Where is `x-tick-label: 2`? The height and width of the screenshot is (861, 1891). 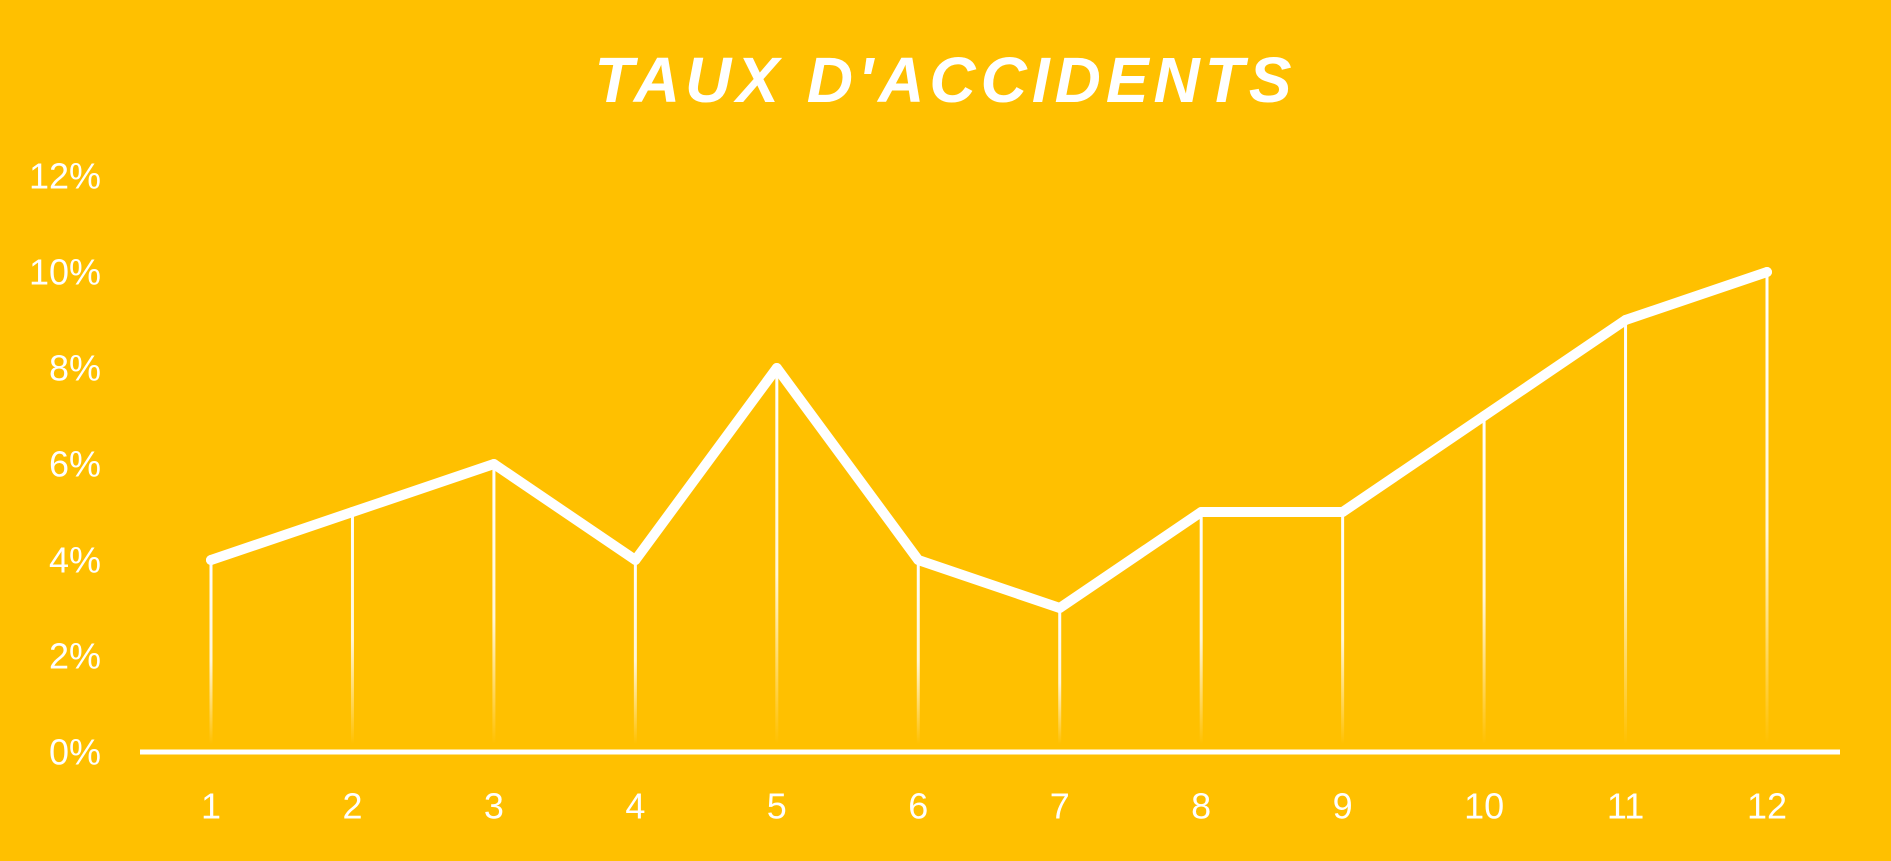 x-tick-label: 2 is located at coordinates (352, 806).